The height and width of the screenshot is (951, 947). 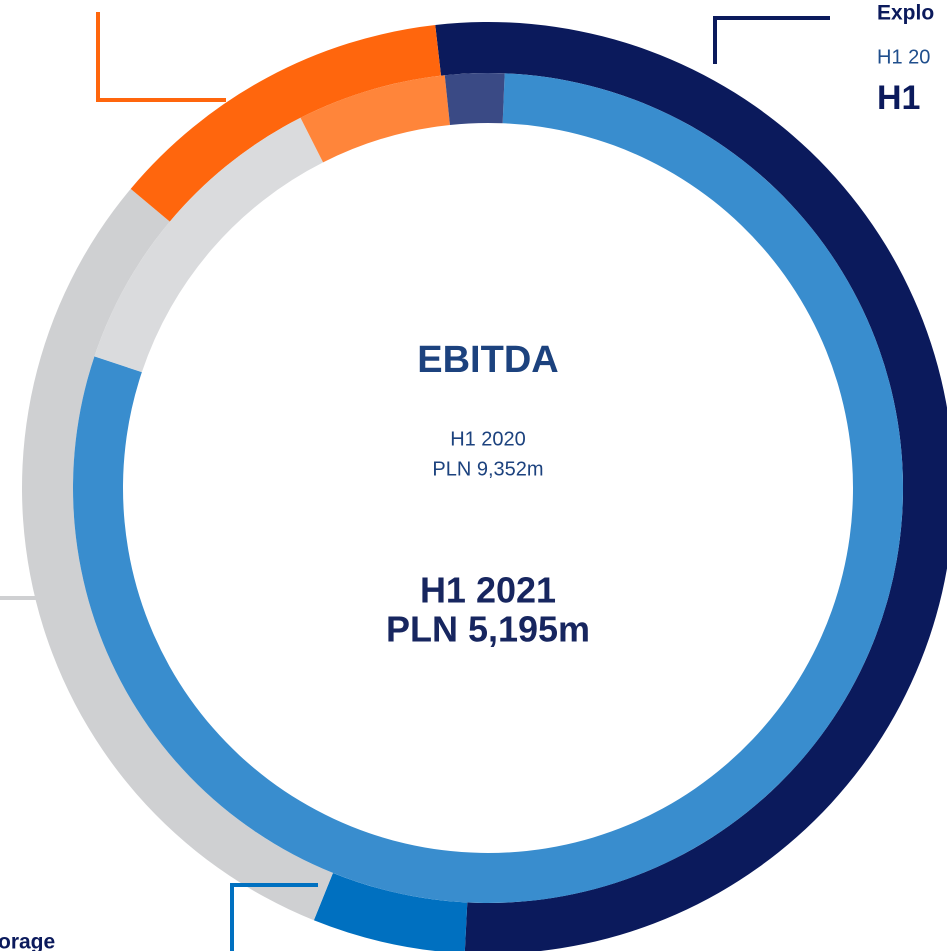 I want to click on center-current-value: PLN 5,195m, so click(x=488, y=629).